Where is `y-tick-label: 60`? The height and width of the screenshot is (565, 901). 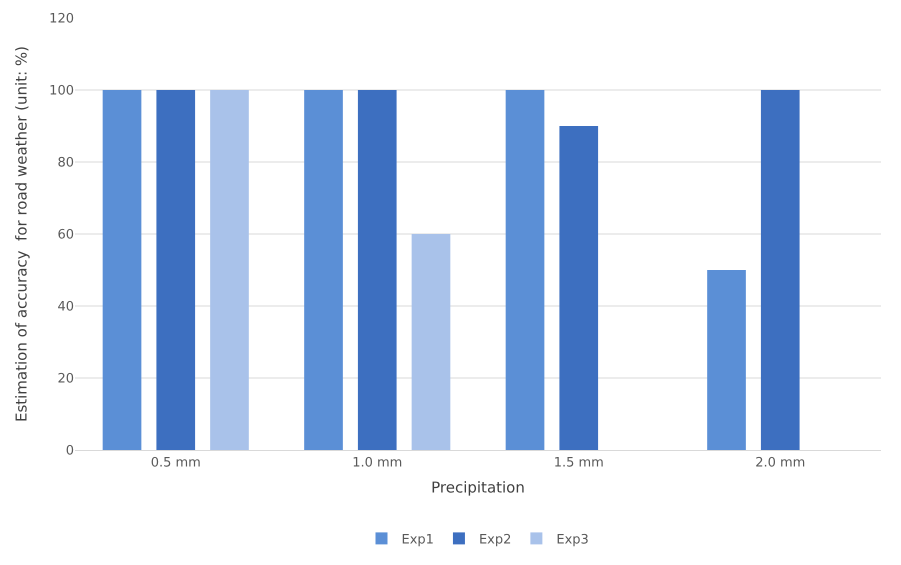
y-tick-label: 60 is located at coordinates (65, 235).